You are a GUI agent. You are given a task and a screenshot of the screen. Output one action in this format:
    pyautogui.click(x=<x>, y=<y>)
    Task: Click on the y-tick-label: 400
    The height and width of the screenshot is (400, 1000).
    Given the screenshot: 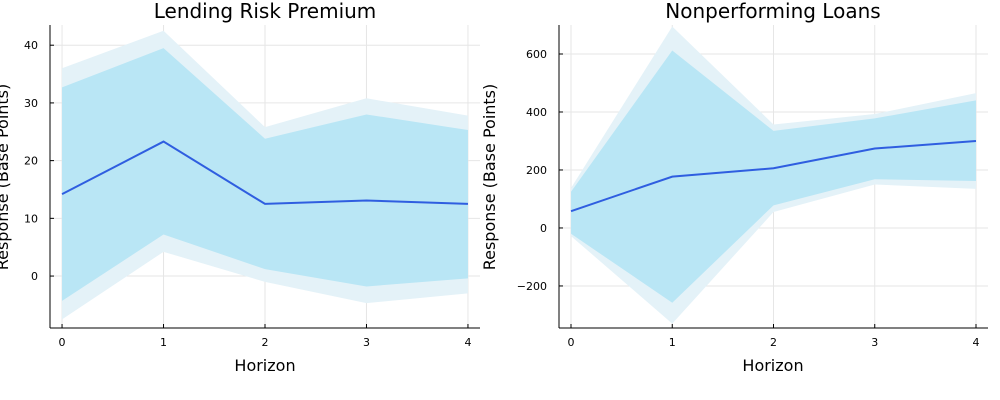 What is the action you would take?
    pyautogui.click(x=536, y=112)
    